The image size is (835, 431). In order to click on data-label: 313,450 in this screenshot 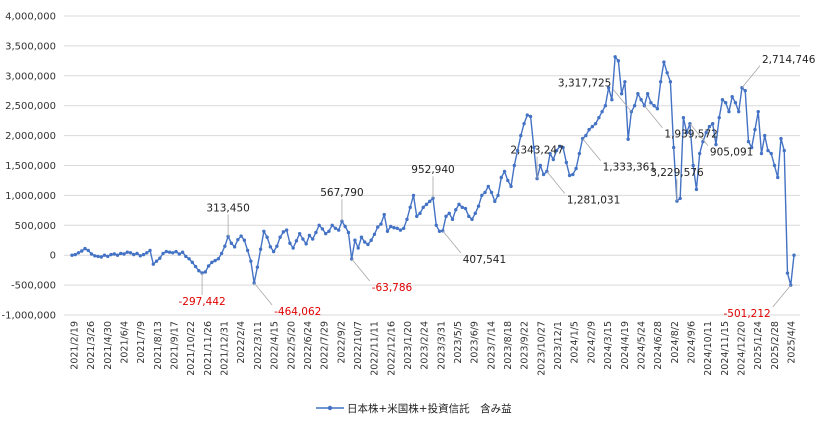, I will do `click(227, 208)`.